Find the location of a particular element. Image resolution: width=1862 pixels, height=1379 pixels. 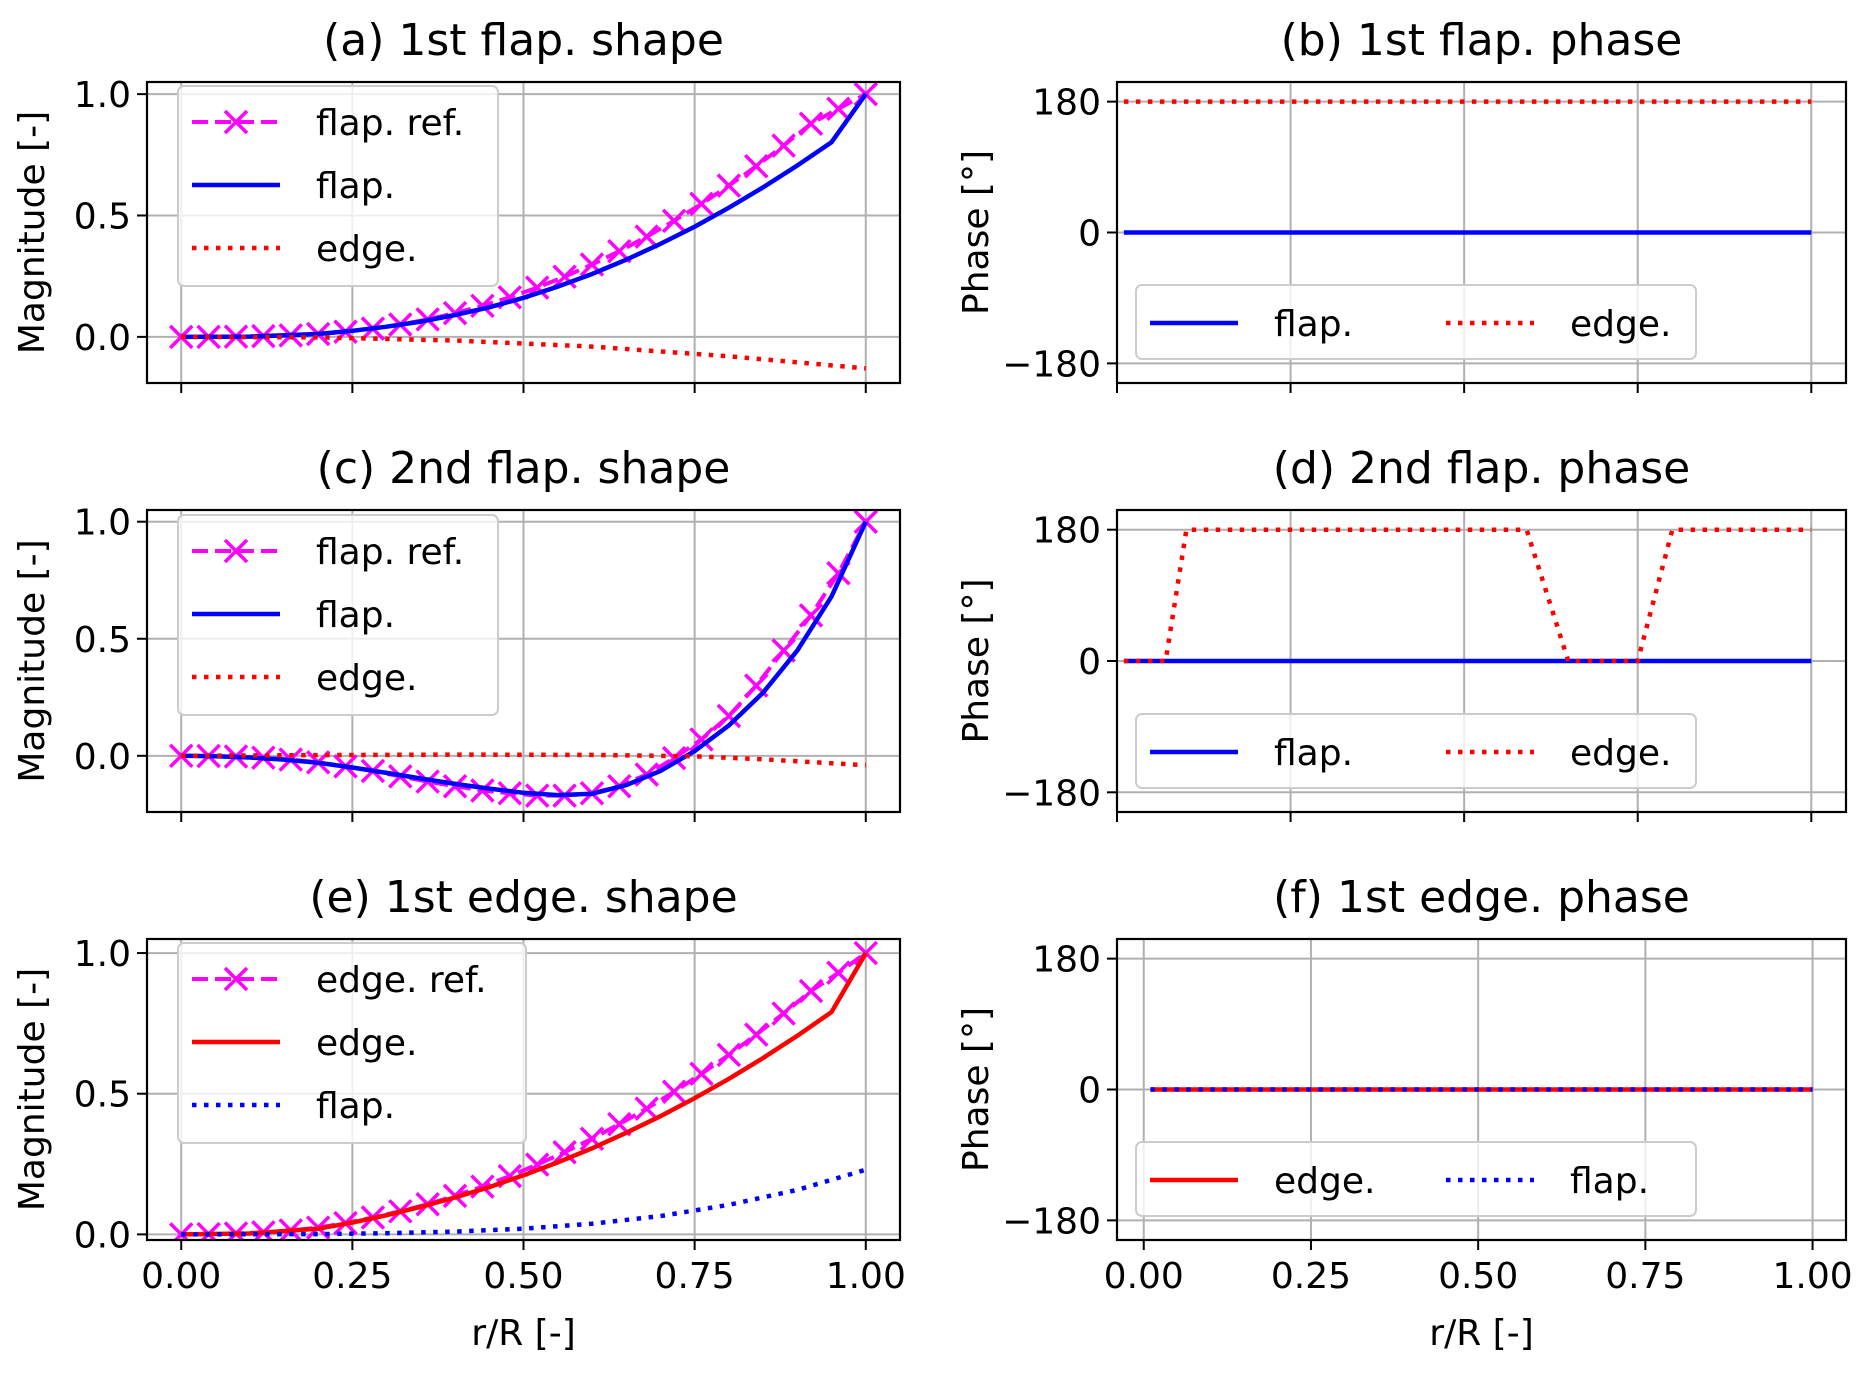

chart-title: (b) 1st flap. phase is located at coordinates (1482, 40).